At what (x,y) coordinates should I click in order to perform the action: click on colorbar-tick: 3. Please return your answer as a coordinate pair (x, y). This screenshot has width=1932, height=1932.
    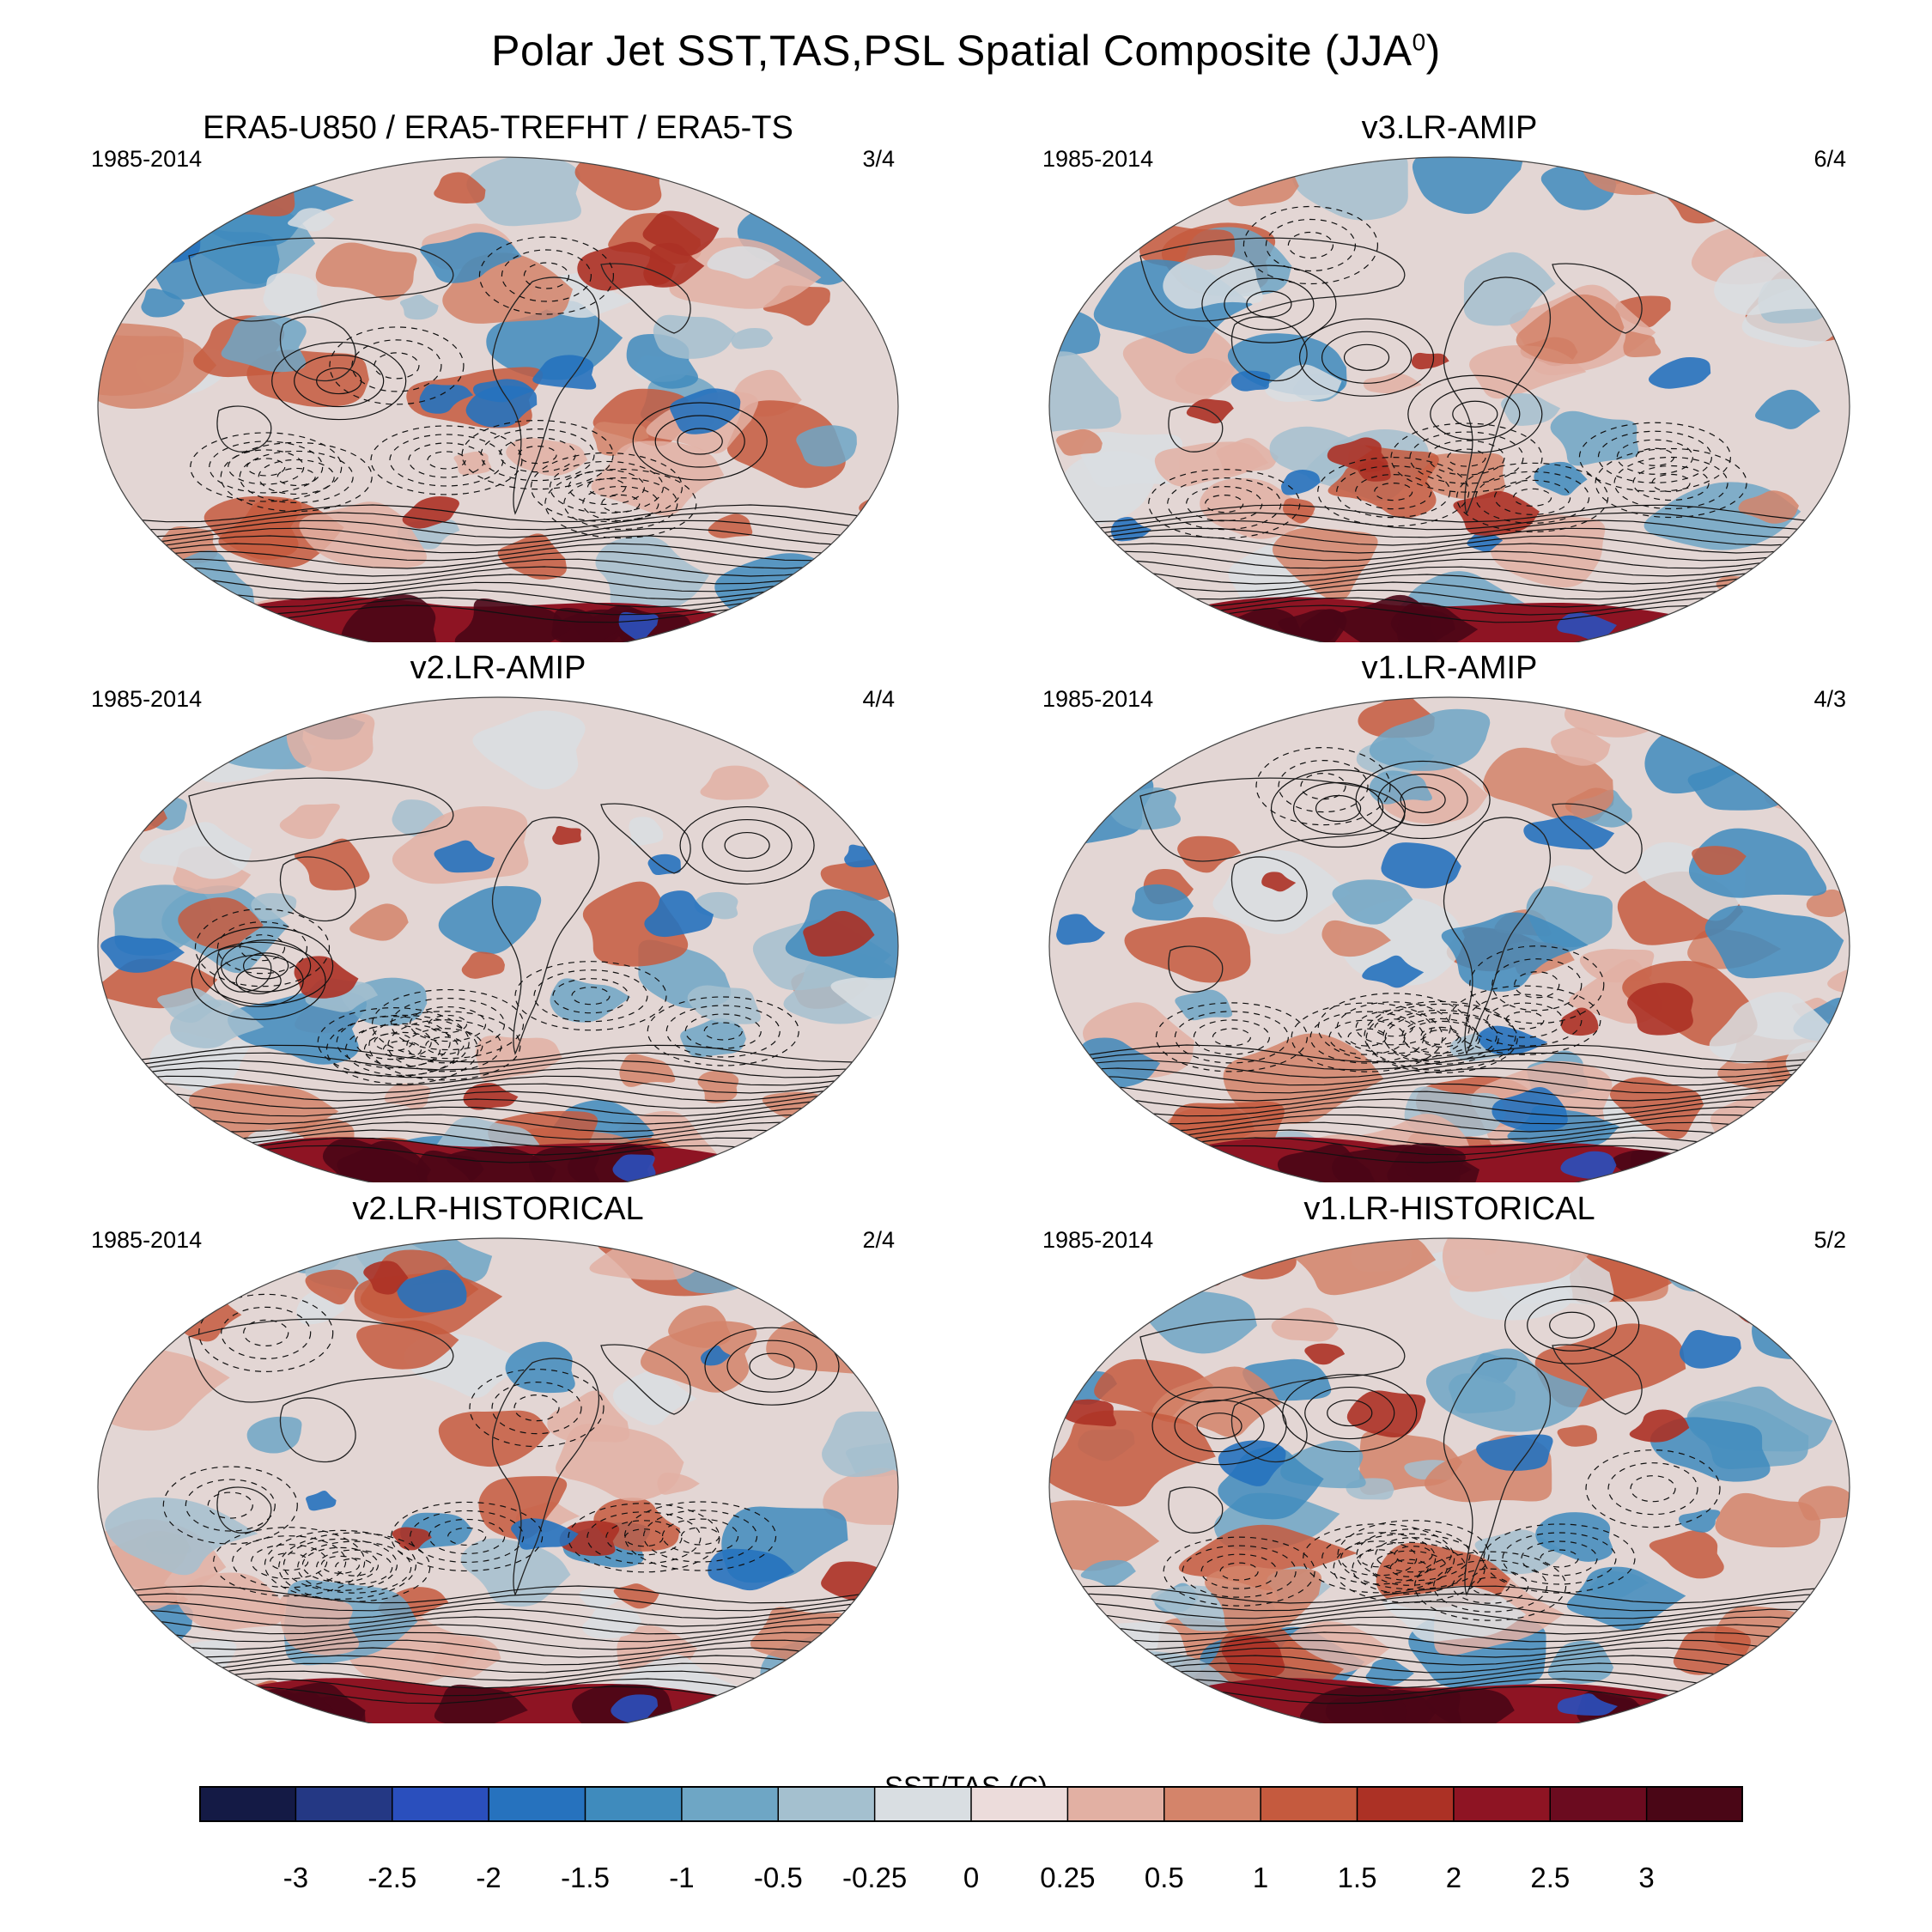
    Looking at the image, I should click on (1646, 1878).